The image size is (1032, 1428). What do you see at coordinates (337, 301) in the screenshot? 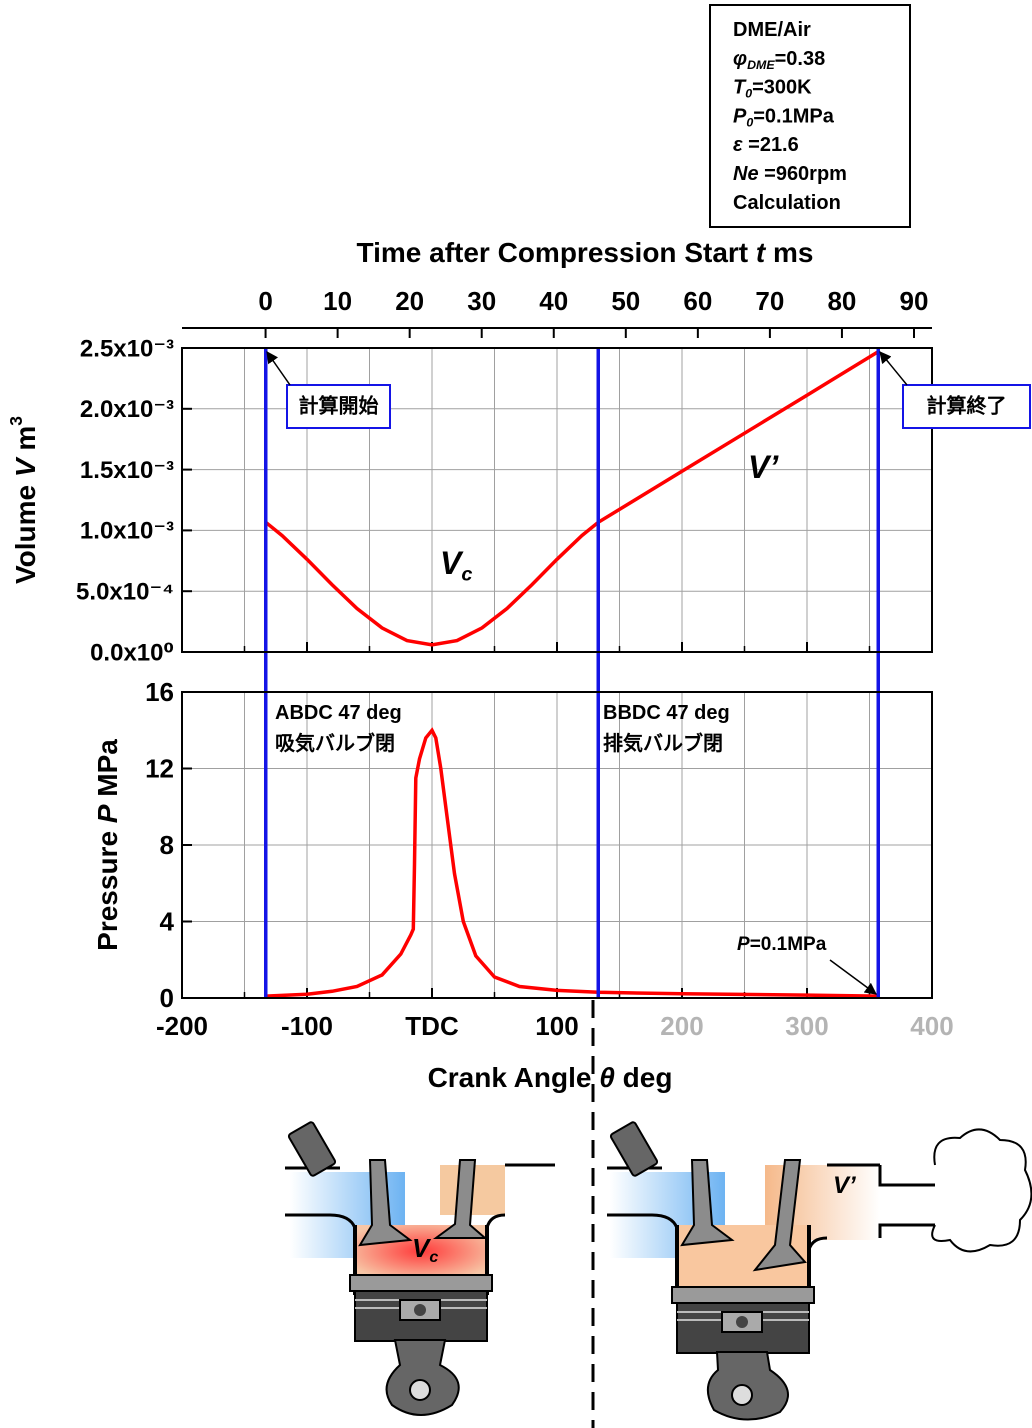
I see `x2-tick-label: 10` at bounding box center [337, 301].